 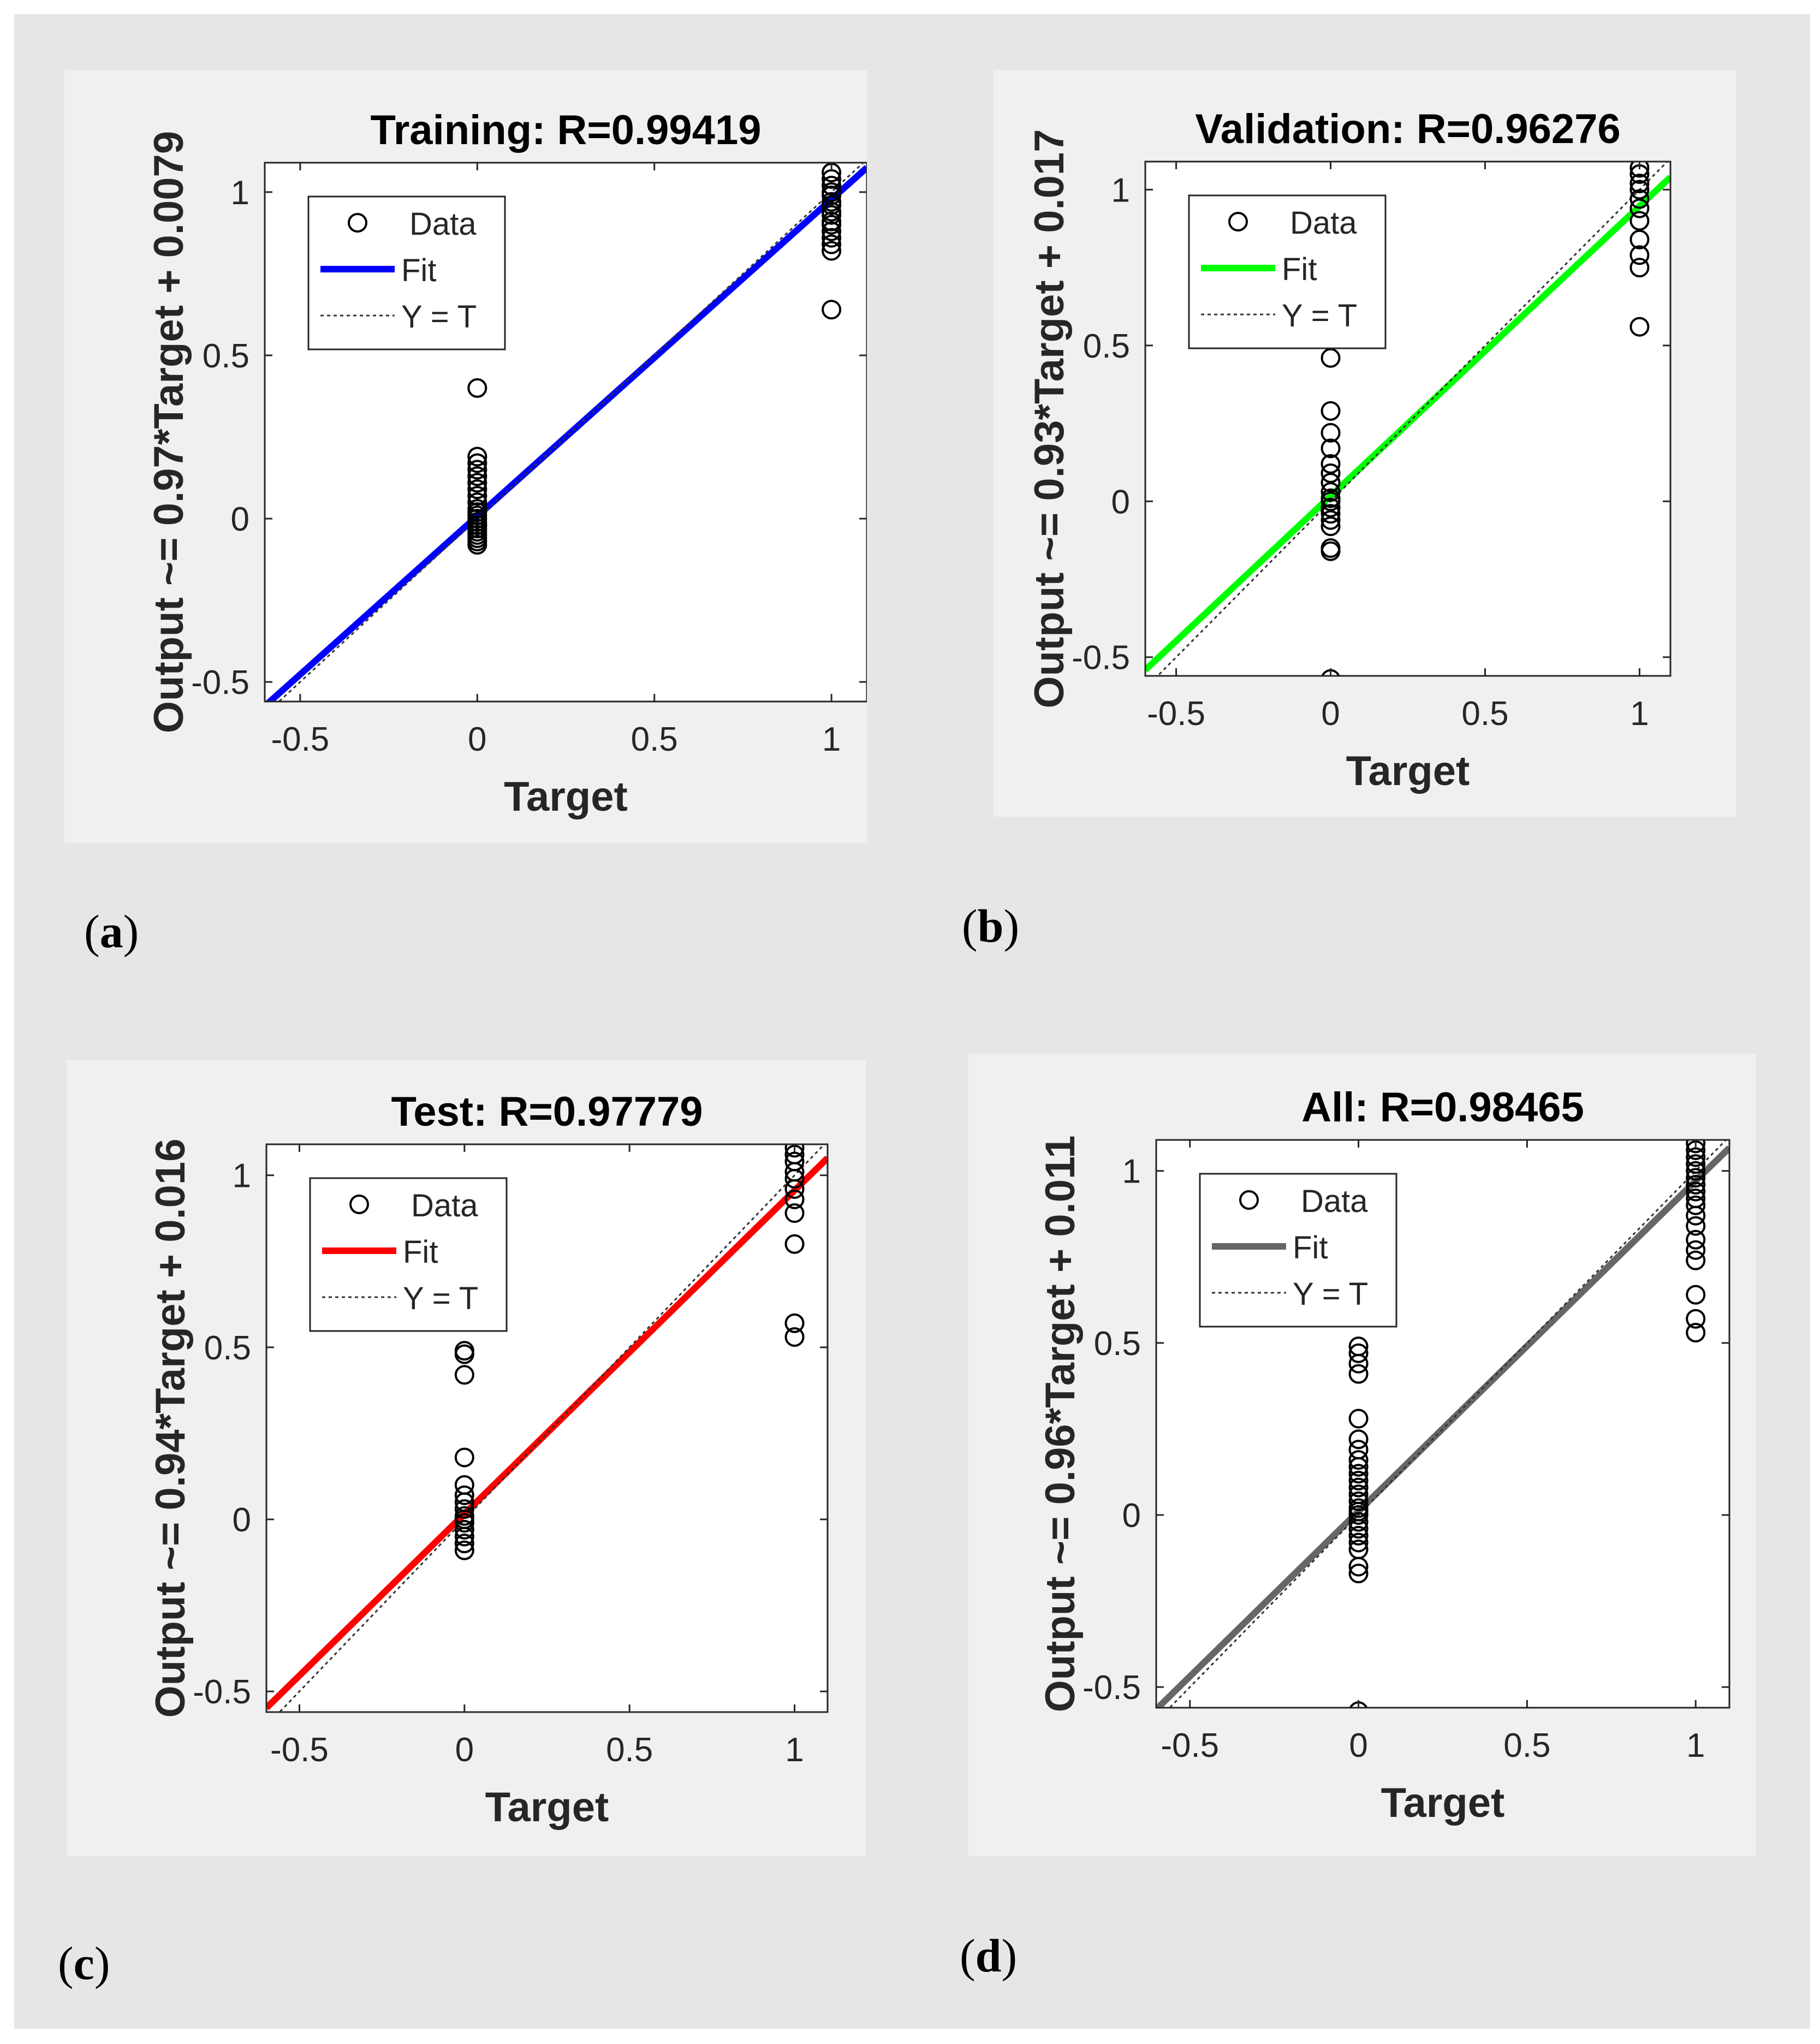 What do you see at coordinates (1442, 1107) in the screenshot?
I see `chart-title: All: R=0.98465` at bounding box center [1442, 1107].